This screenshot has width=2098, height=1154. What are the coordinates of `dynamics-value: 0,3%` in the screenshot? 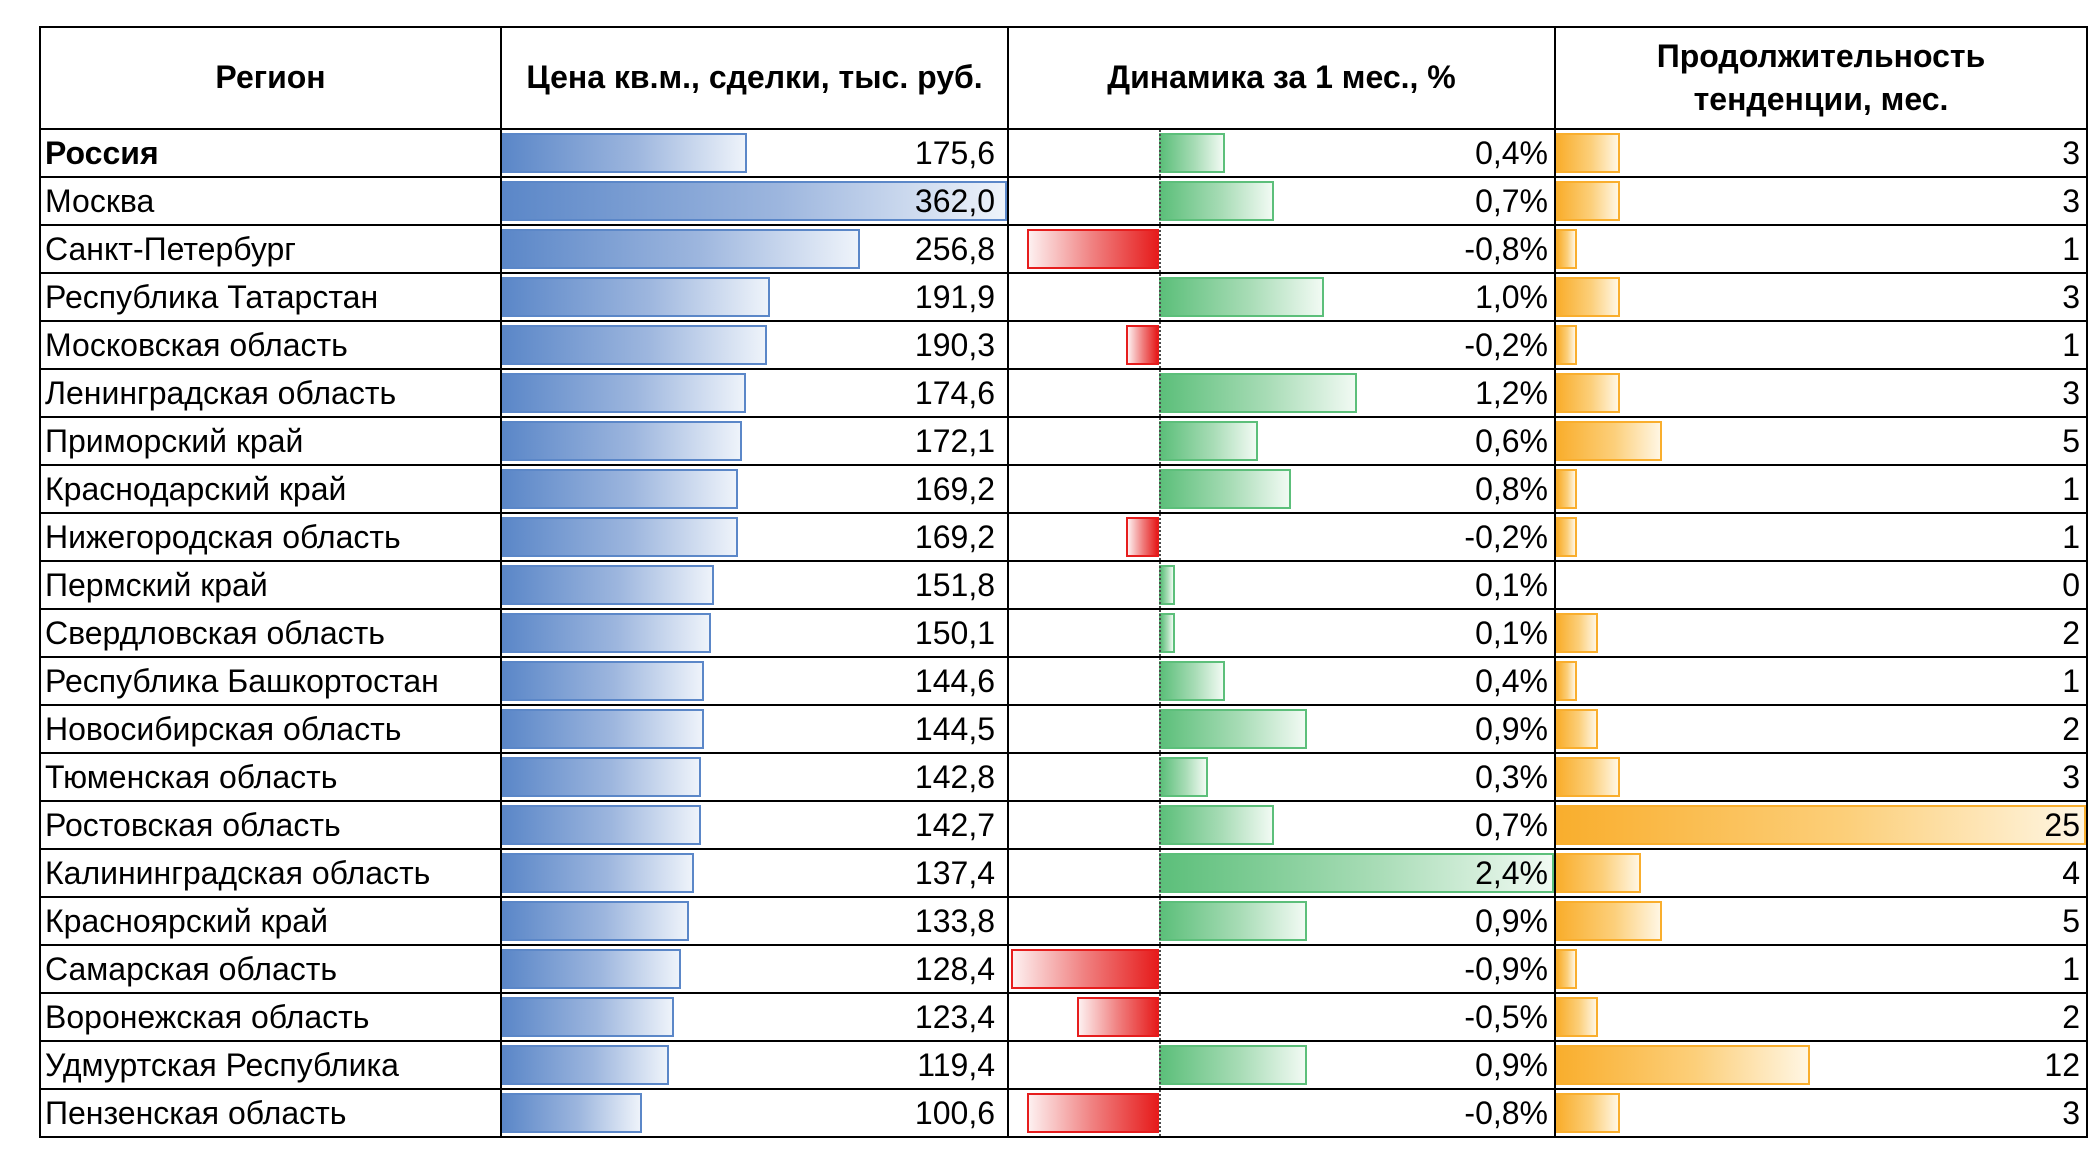 It's located at (1511, 777).